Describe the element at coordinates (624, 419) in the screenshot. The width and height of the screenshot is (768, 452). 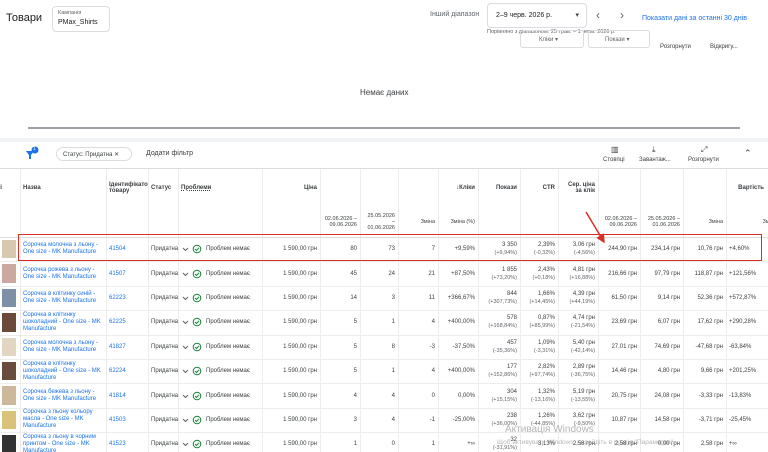
I see `cost-0: 10,87 грн` at that location.